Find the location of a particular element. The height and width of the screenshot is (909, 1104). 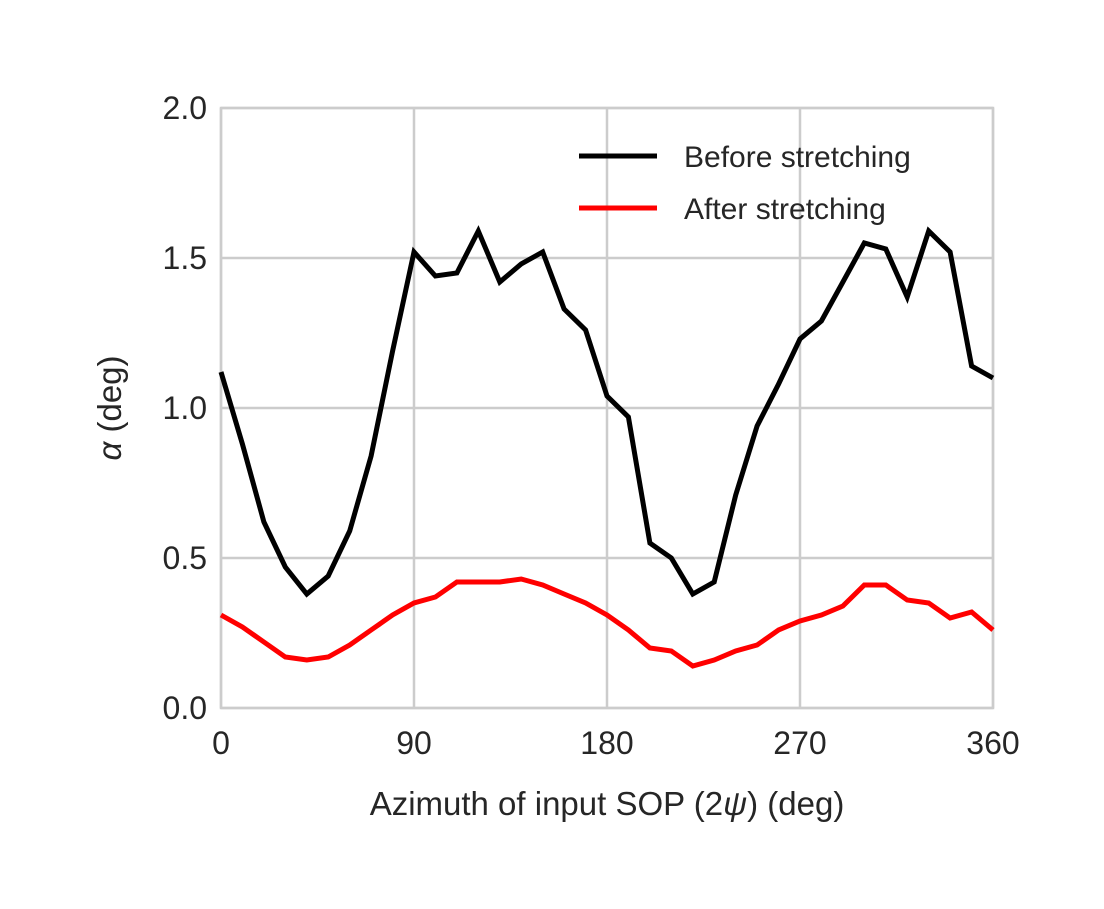

x-axis-label-part: ) (deg) is located at coordinates (795, 803).